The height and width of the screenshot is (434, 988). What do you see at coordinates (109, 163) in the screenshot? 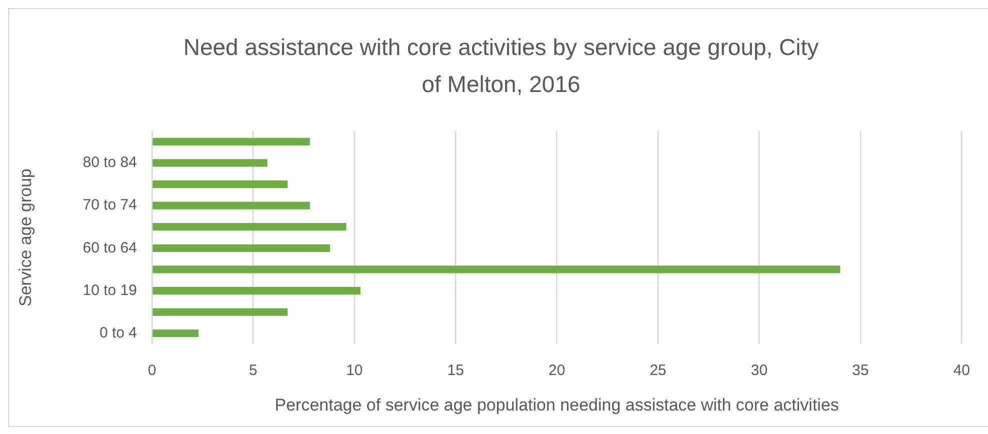
I see `y-tick-label: 80 to 84` at bounding box center [109, 163].